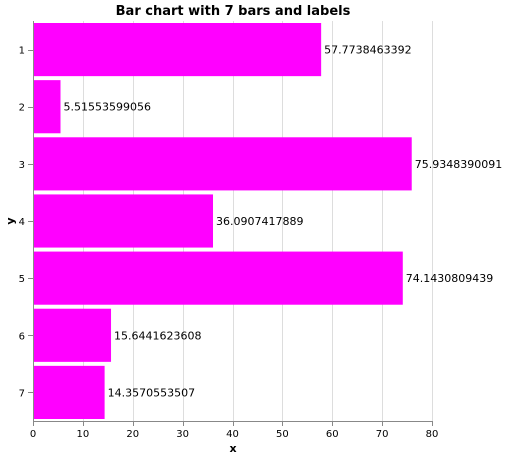 The image size is (509, 459). What do you see at coordinates (332, 434) in the screenshot?
I see `x-tick-label: 60` at bounding box center [332, 434].